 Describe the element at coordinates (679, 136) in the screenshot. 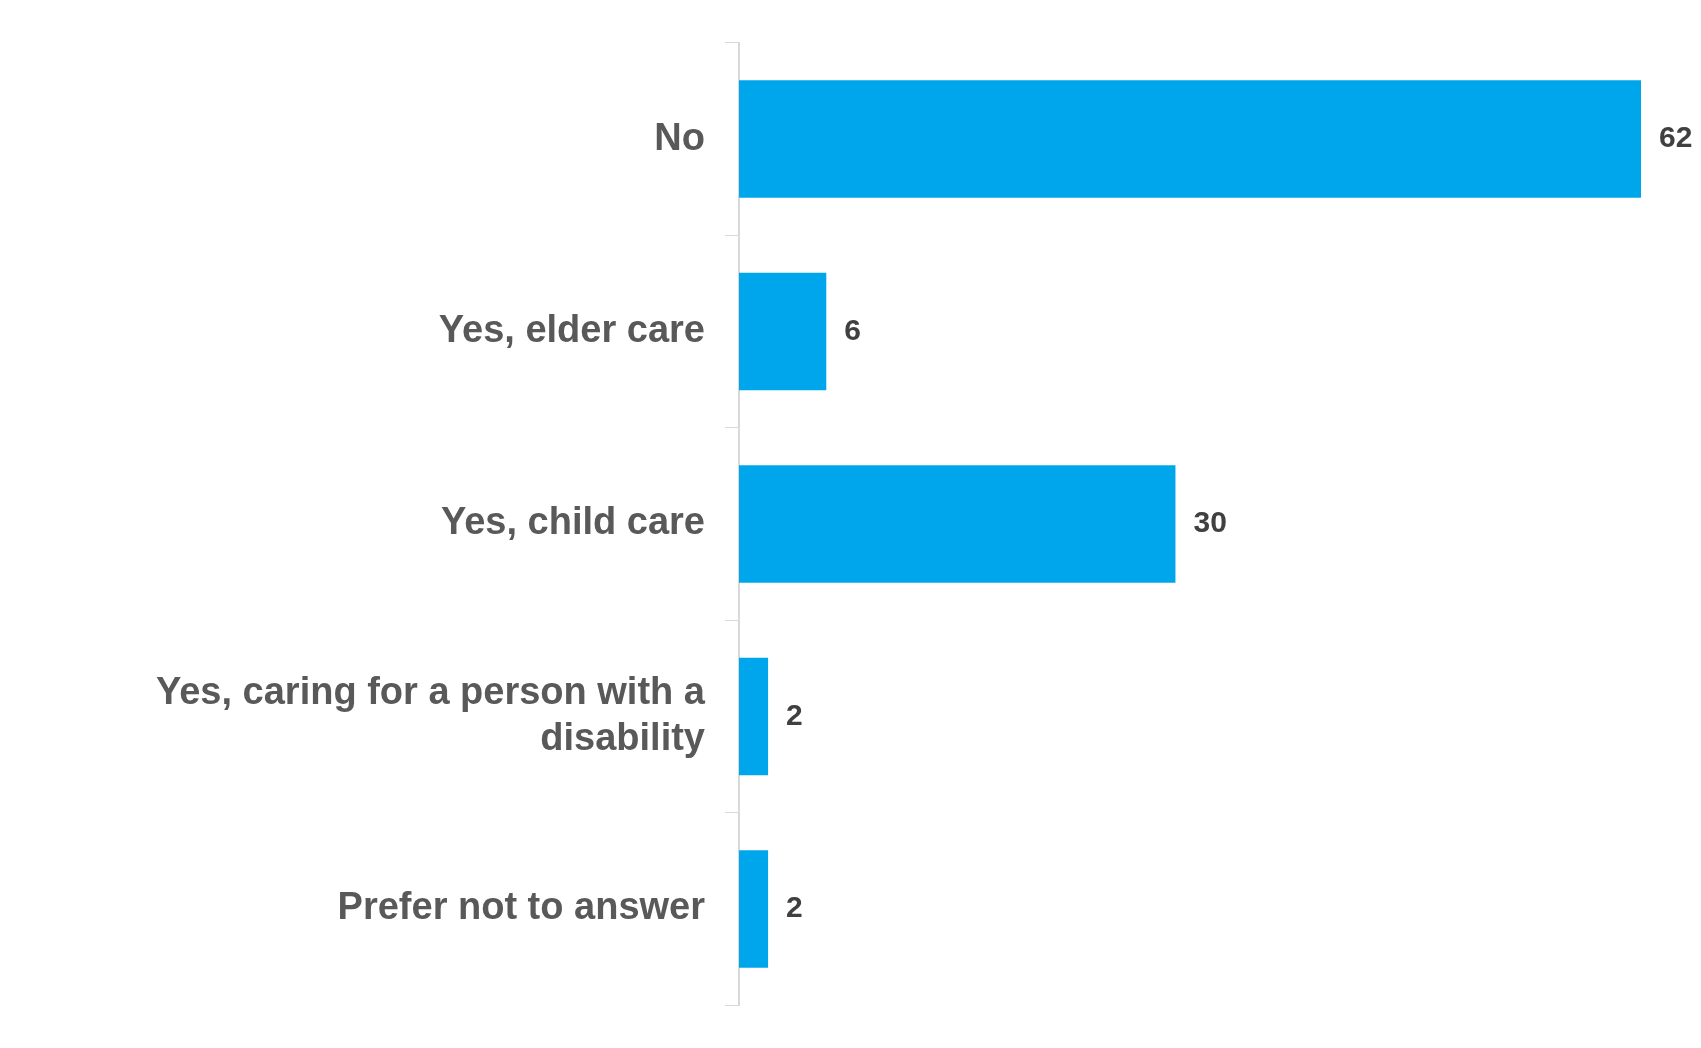

I see `y-tick-label: No` at that location.